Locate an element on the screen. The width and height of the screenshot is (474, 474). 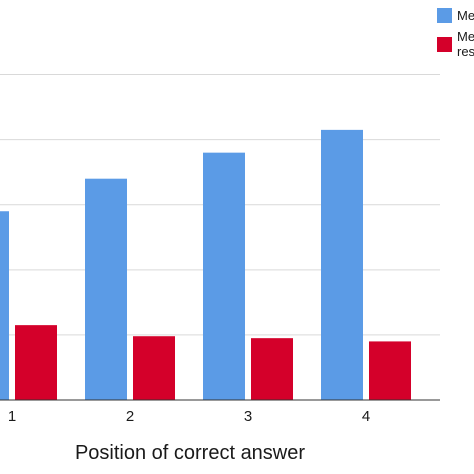
x-tick-label: 4 is located at coordinates (366, 416).